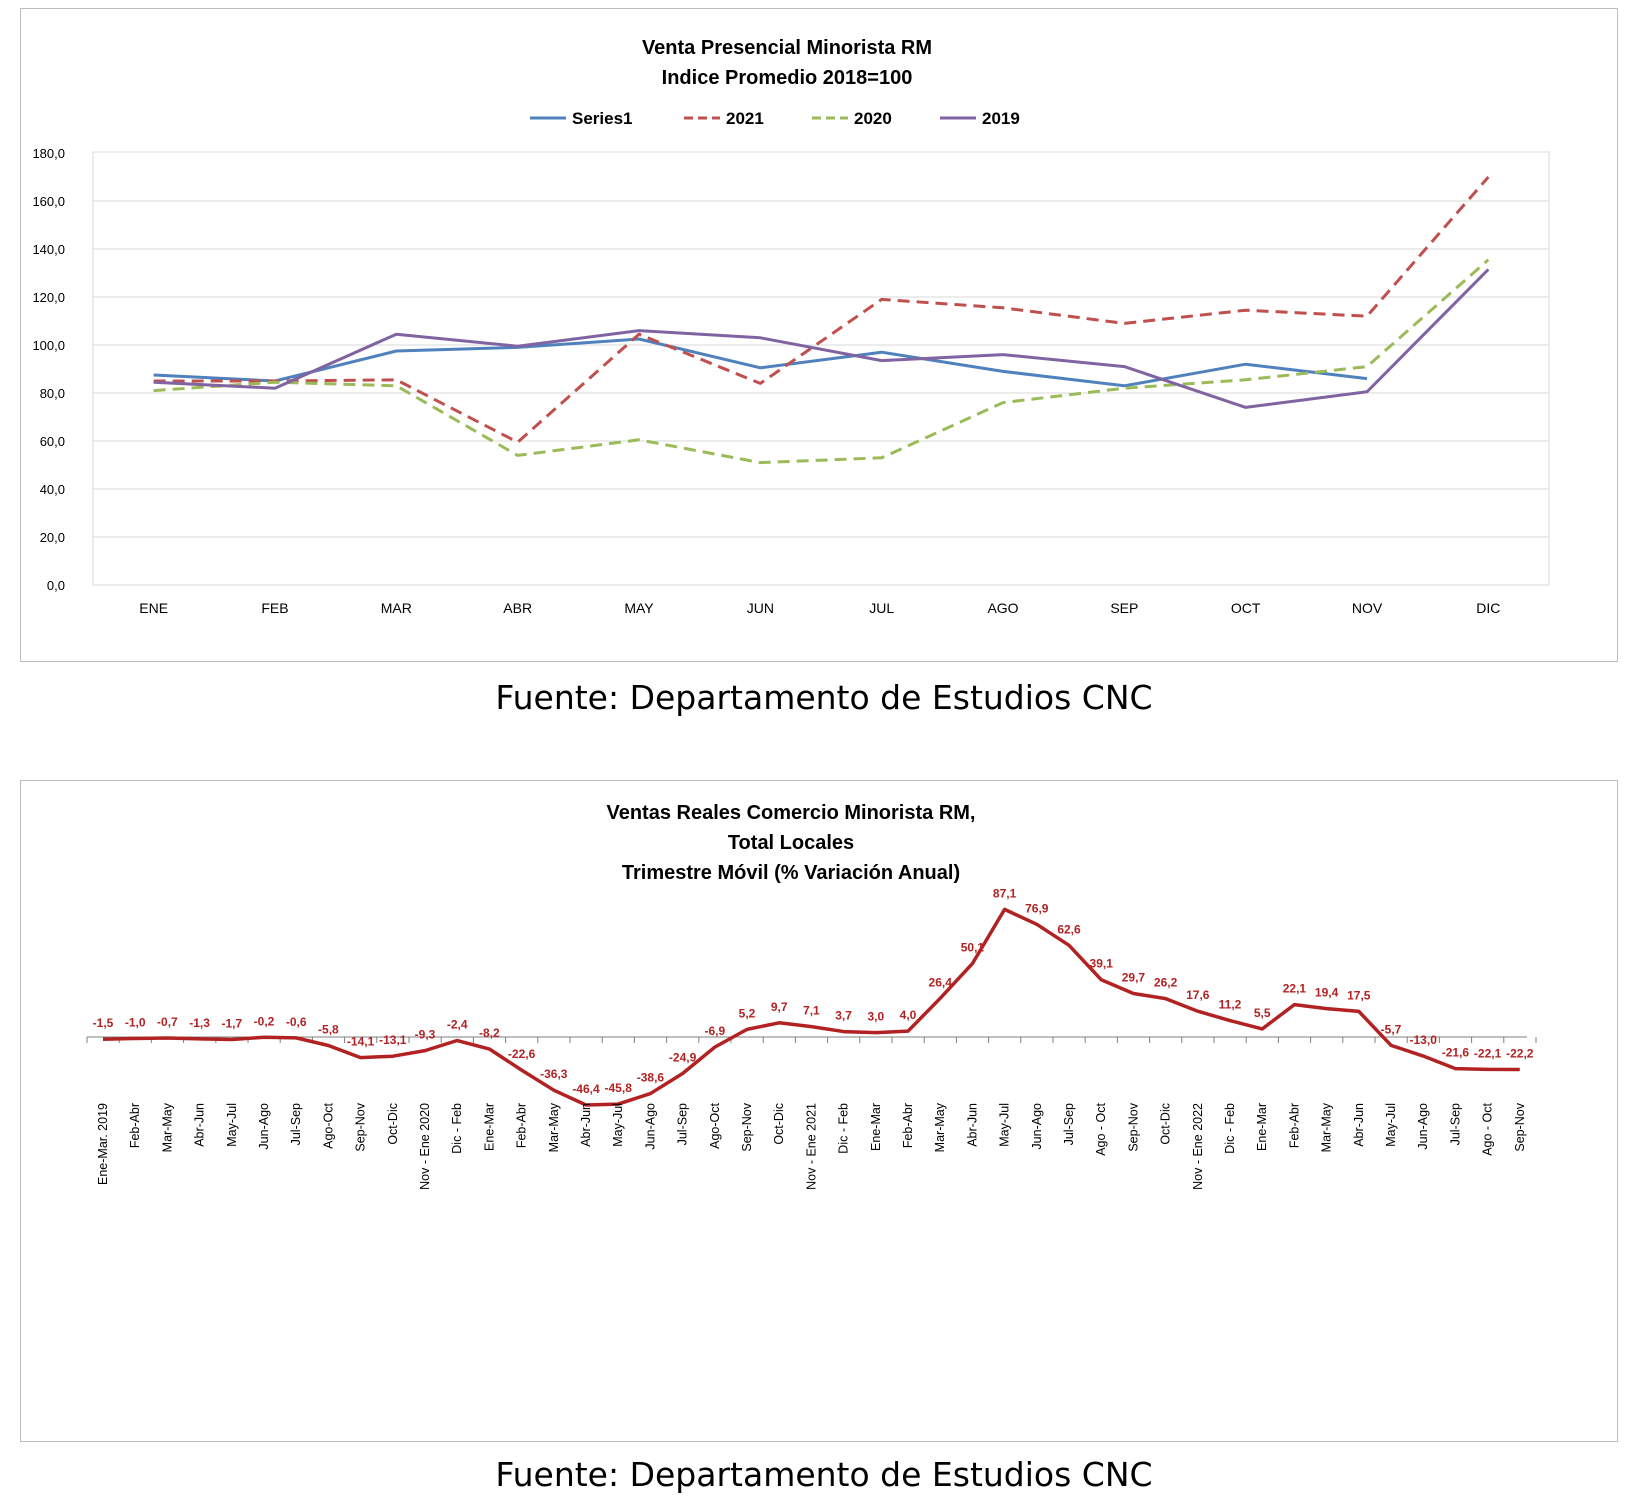 The image size is (1648, 1504). What do you see at coordinates (1391, 1029) in the screenshot?
I see `data-label: -5,7` at bounding box center [1391, 1029].